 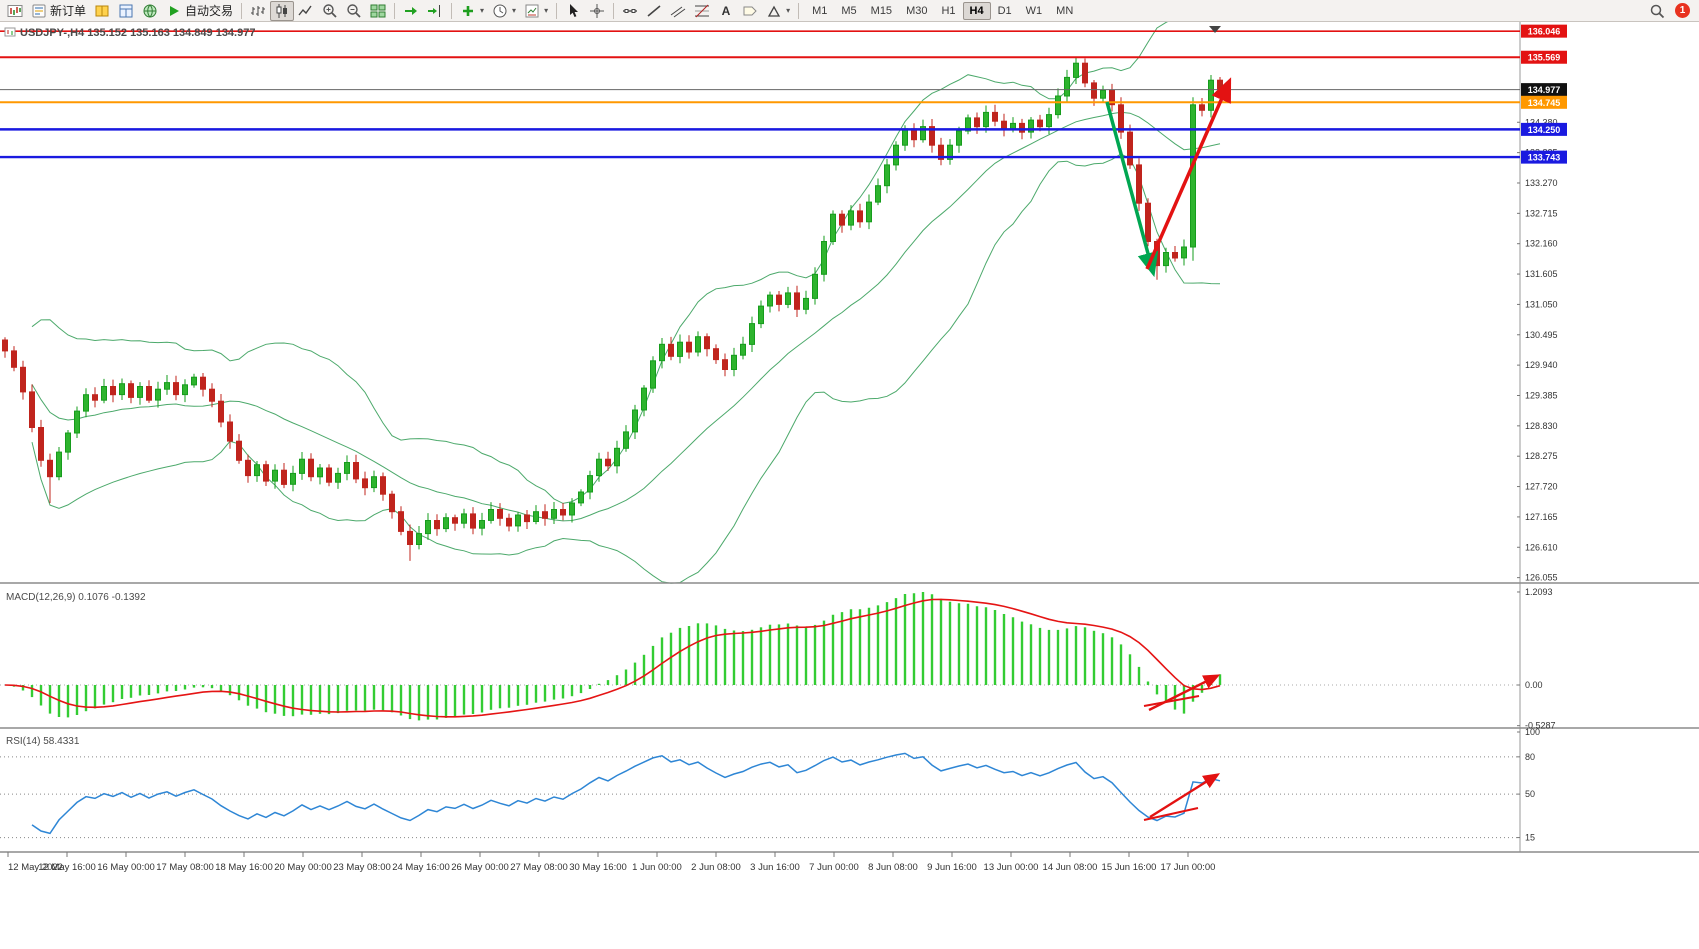 What do you see at coordinates (1682, 10) in the screenshot?
I see `notification-badge: 1` at bounding box center [1682, 10].